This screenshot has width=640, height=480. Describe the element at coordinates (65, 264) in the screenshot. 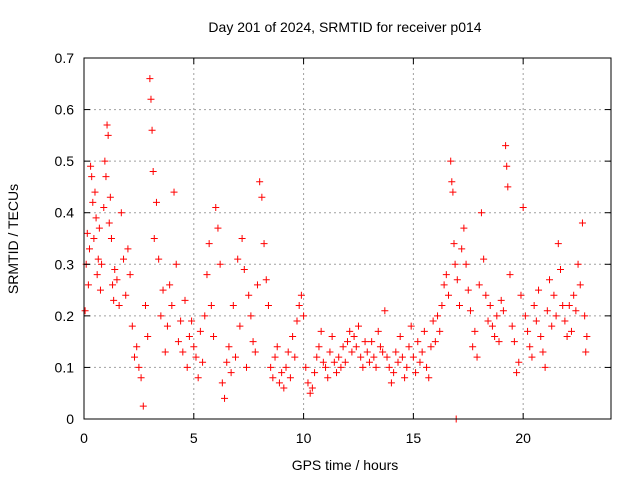

I see `y-tick-label: 0.3` at that location.